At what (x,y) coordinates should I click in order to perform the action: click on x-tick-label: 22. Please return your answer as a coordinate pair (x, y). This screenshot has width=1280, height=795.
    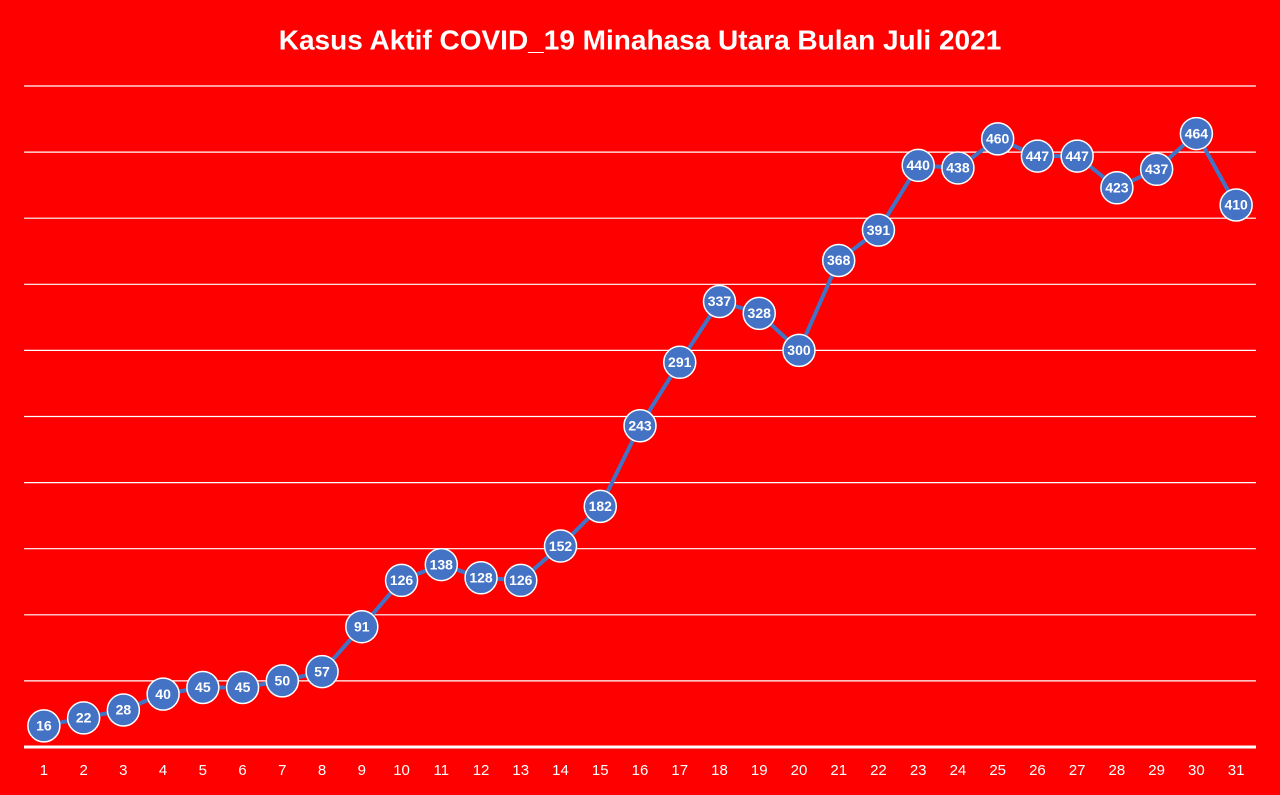
    Looking at the image, I should click on (878, 770).